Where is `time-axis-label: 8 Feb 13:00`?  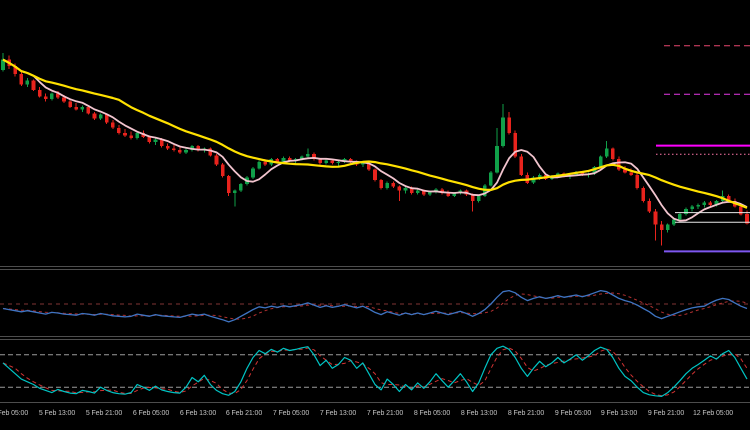 time-axis-label: 8 Feb 13:00 is located at coordinates (479, 413).